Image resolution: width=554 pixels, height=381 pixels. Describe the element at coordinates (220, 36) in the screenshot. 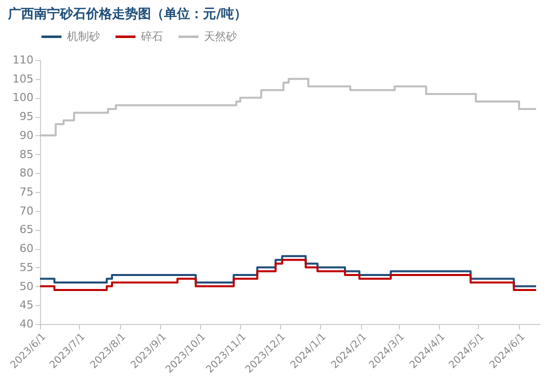

I see `legend-label: 天然砂` at that location.